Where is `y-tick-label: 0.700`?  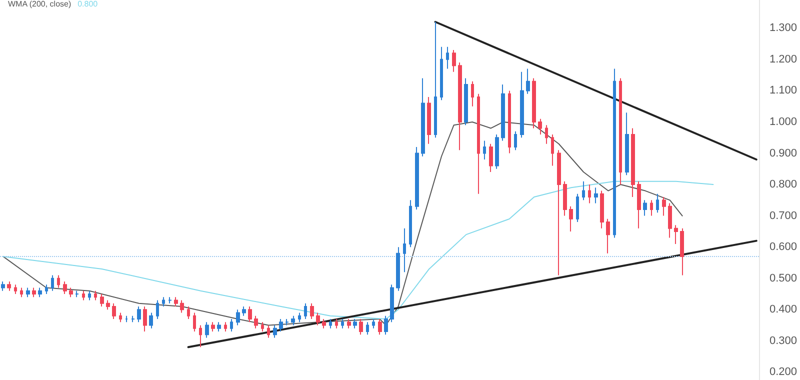 y-tick-label: 0.700 is located at coordinates (783, 216).